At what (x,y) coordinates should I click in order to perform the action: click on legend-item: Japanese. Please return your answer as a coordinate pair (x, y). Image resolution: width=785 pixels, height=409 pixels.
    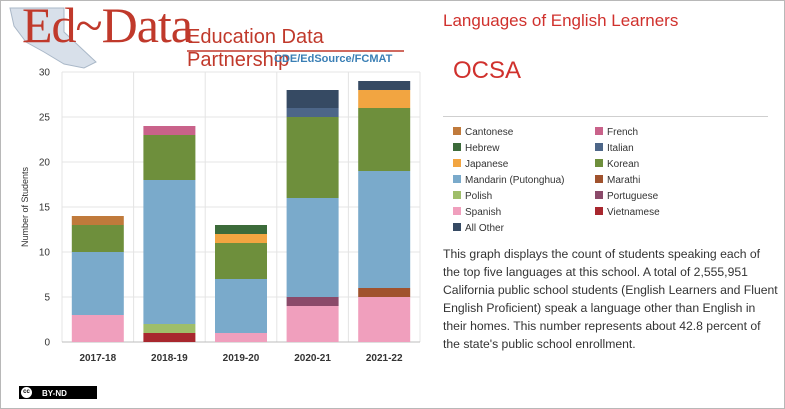
    Looking at the image, I should click on (480, 165).